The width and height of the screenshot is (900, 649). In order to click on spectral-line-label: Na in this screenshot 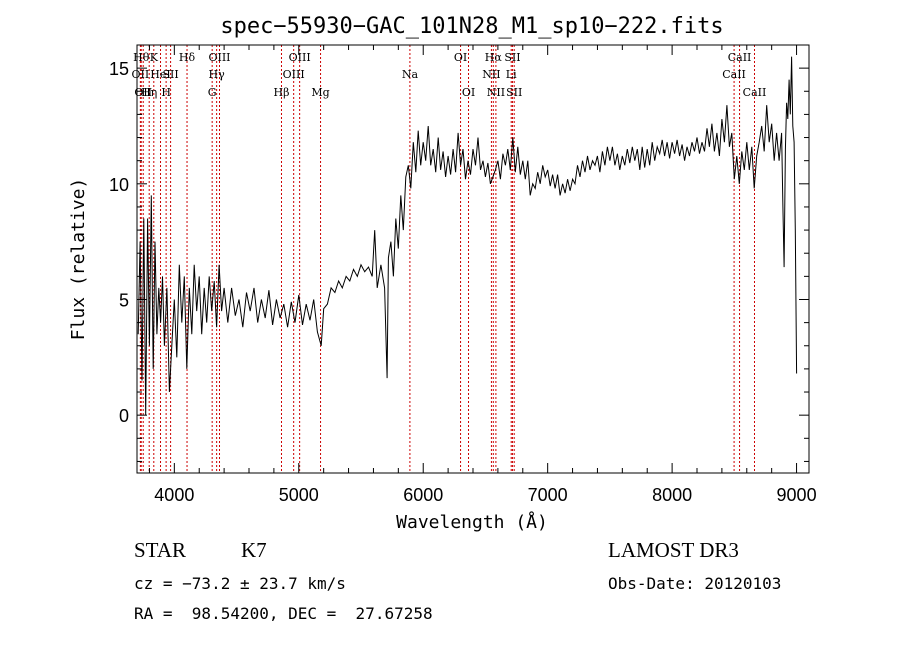, I will do `click(410, 74)`.